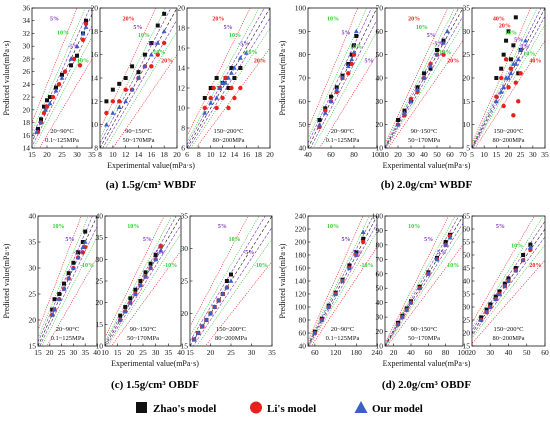  Describe the element at coordinates (385, 154) in the screenshot. I see `x-tick-label: 10` at that location.